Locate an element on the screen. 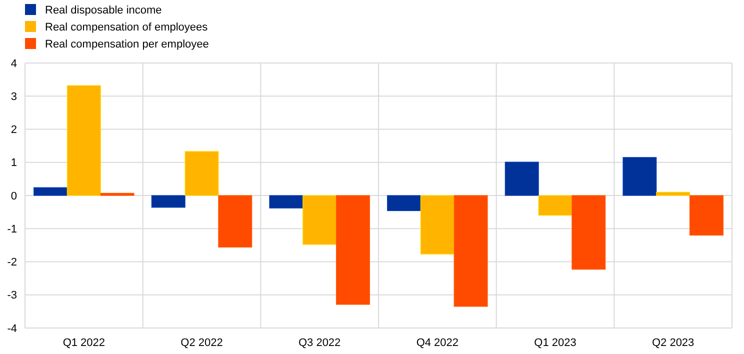 This screenshot has height=354, width=744. x-tick-label: Q3 2022 is located at coordinates (319, 343).